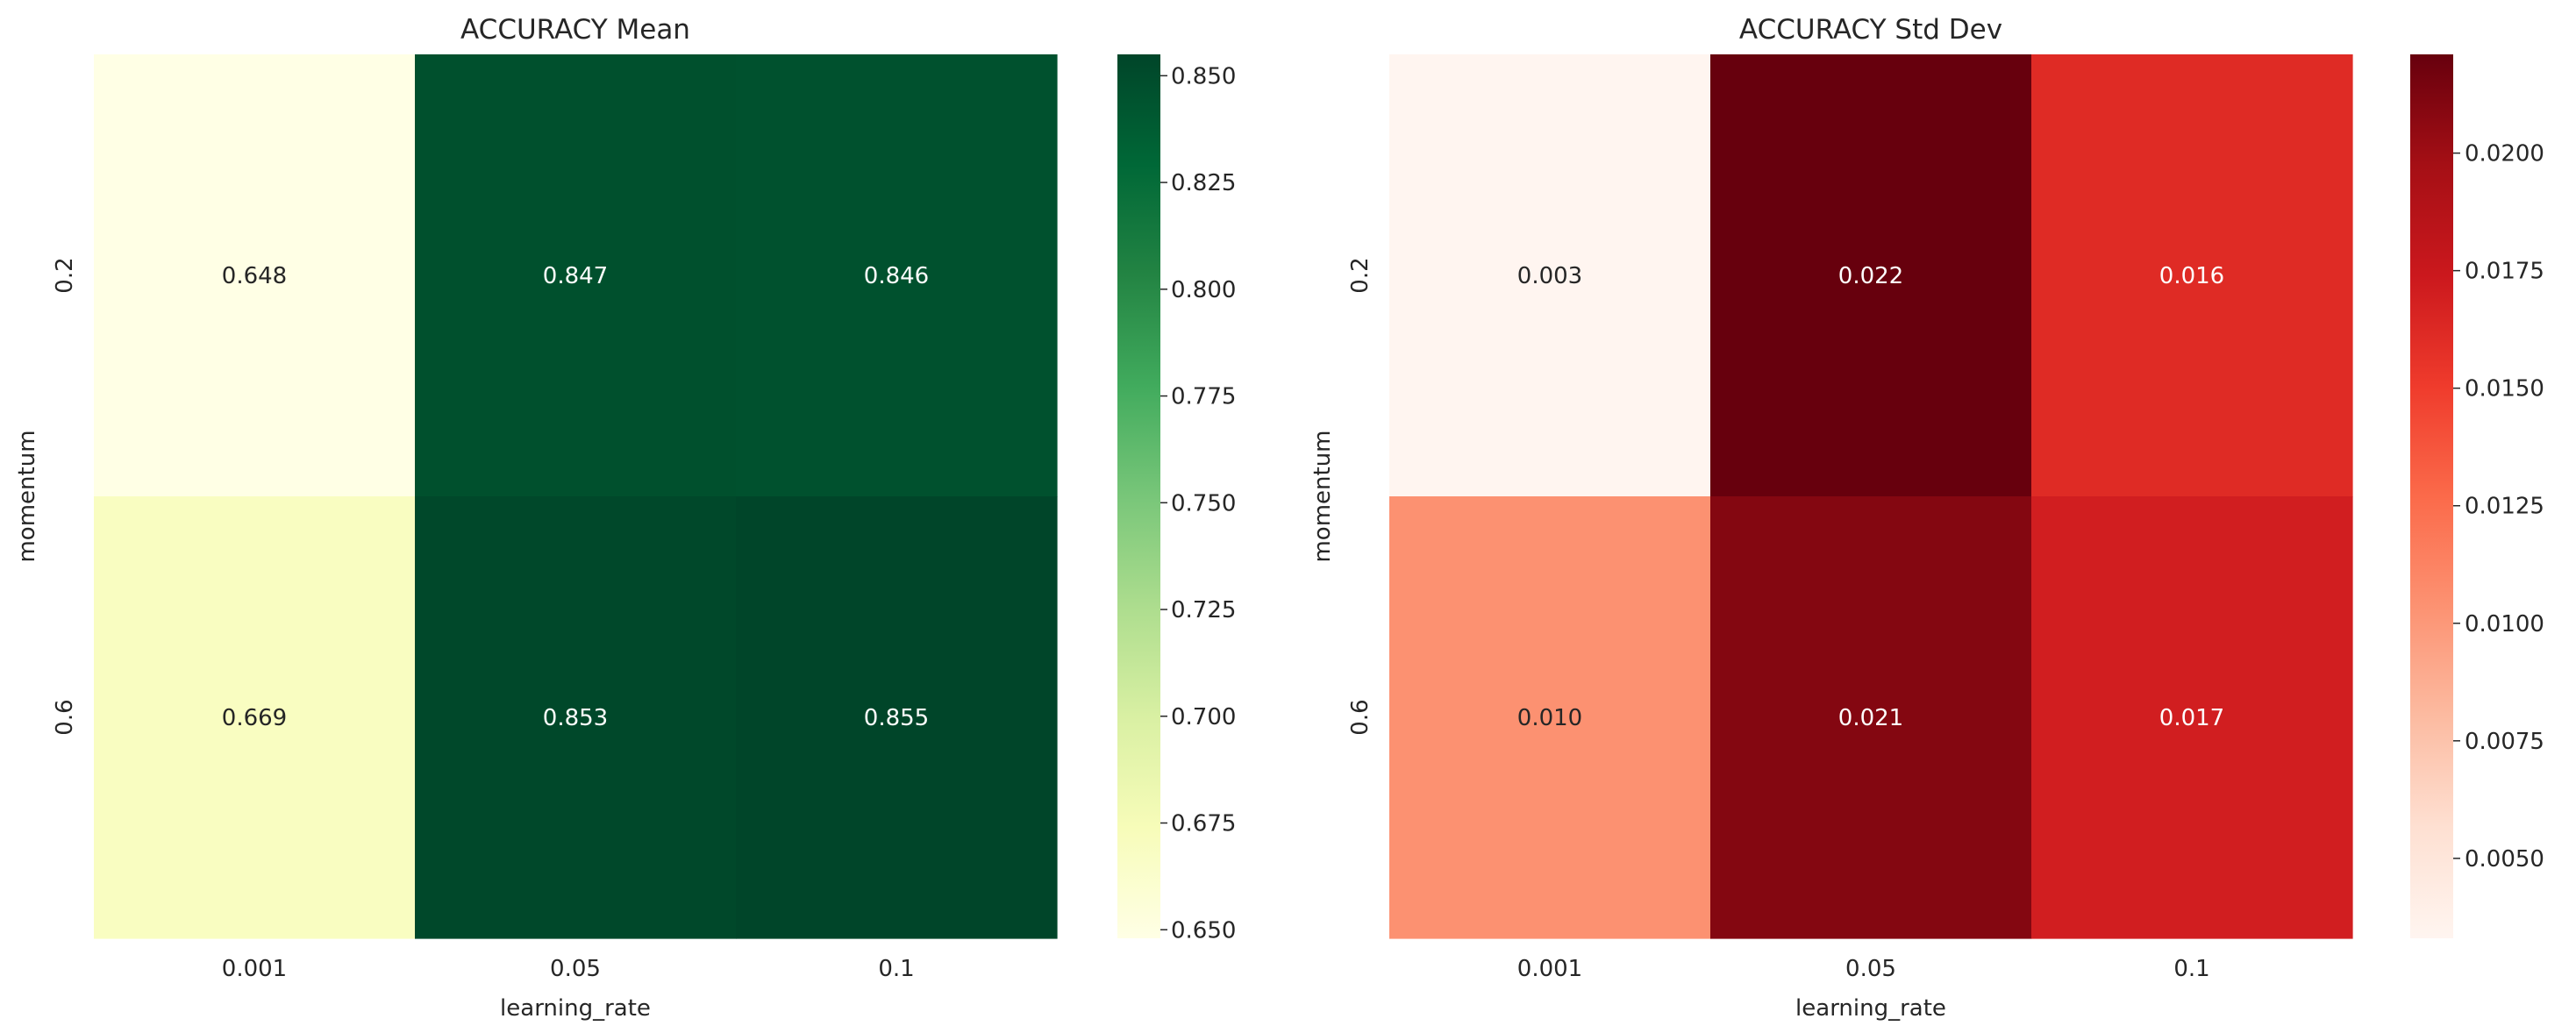 This screenshot has width=2576, height=1033. I want to click on cell-value-label: 0.017, so click(2191, 718).